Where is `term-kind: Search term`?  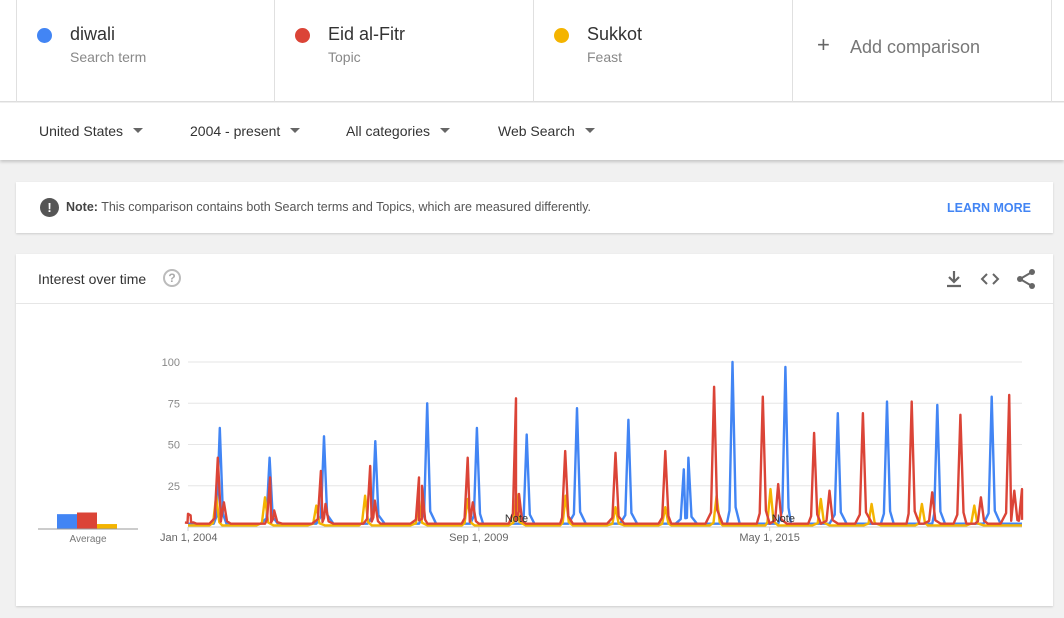
term-kind: Search term is located at coordinates (108, 57).